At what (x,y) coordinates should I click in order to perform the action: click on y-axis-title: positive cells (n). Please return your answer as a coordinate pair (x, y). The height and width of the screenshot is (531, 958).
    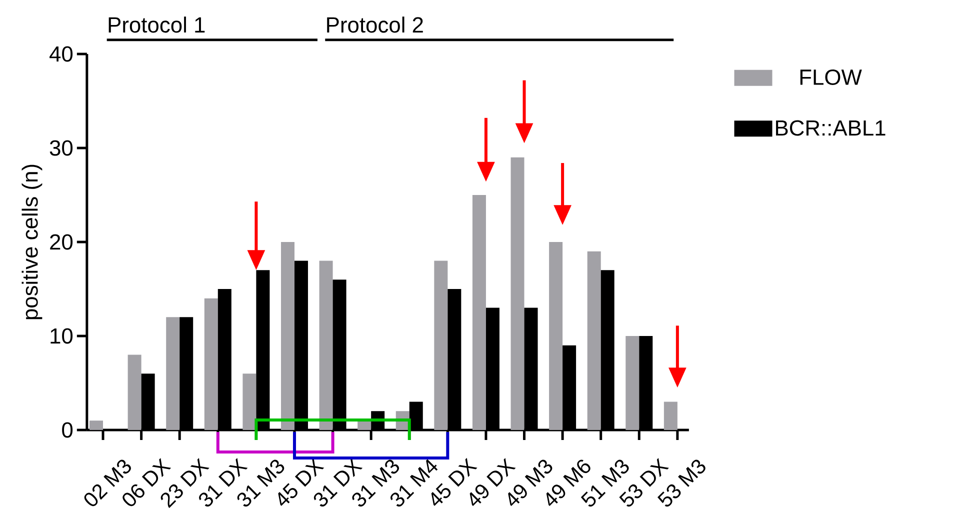
    Looking at the image, I should click on (32, 242).